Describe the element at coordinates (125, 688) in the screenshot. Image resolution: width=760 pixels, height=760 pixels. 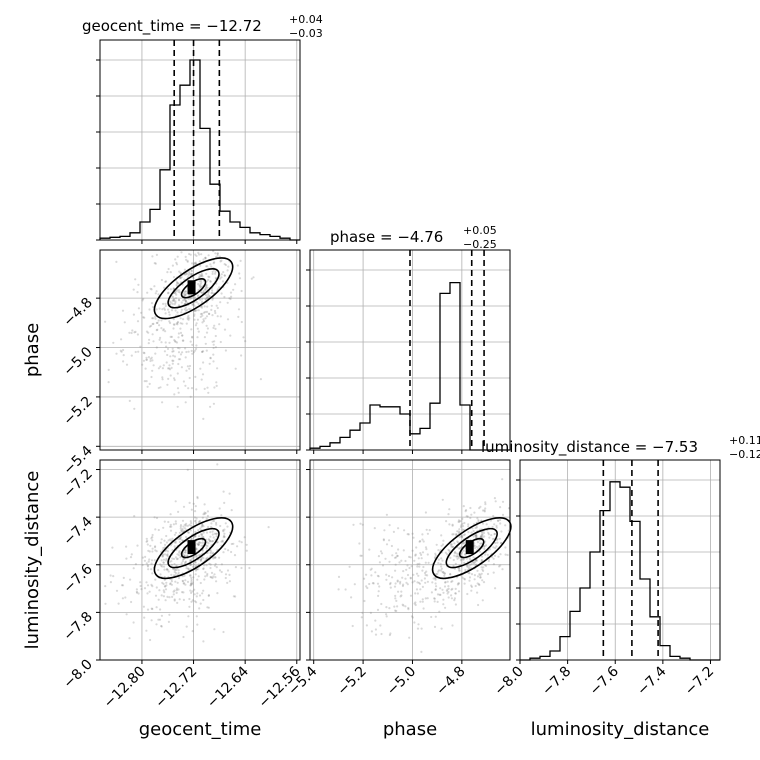
I see `xtick-label-geocent_time-0: −12.80` at that location.